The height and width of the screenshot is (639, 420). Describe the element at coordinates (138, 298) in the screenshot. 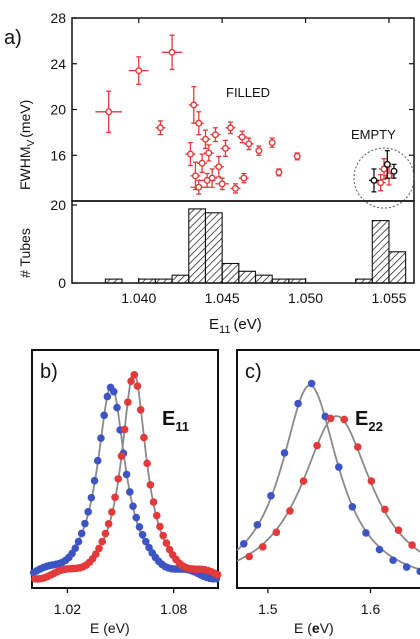

I see `histogram-x-tick-label: 1.040` at that location.